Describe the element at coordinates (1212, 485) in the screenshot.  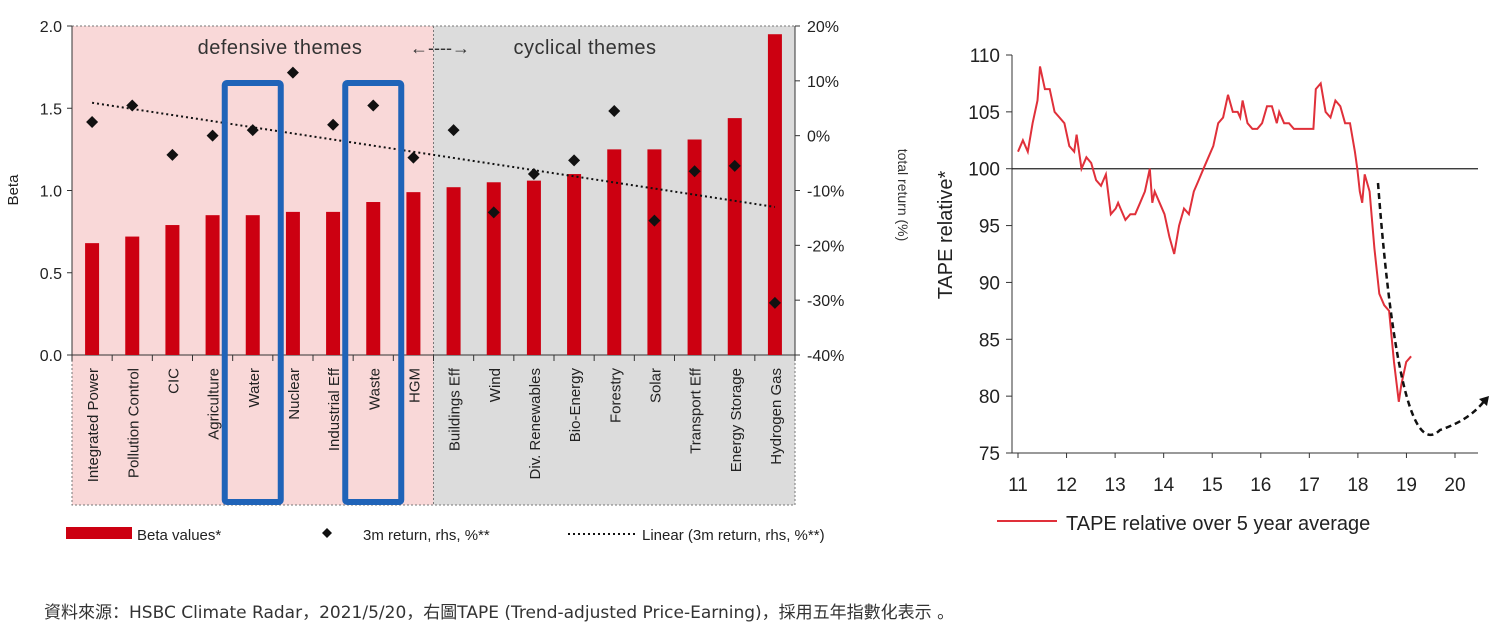
I see `tape-x-tick-label: 15` at that location.